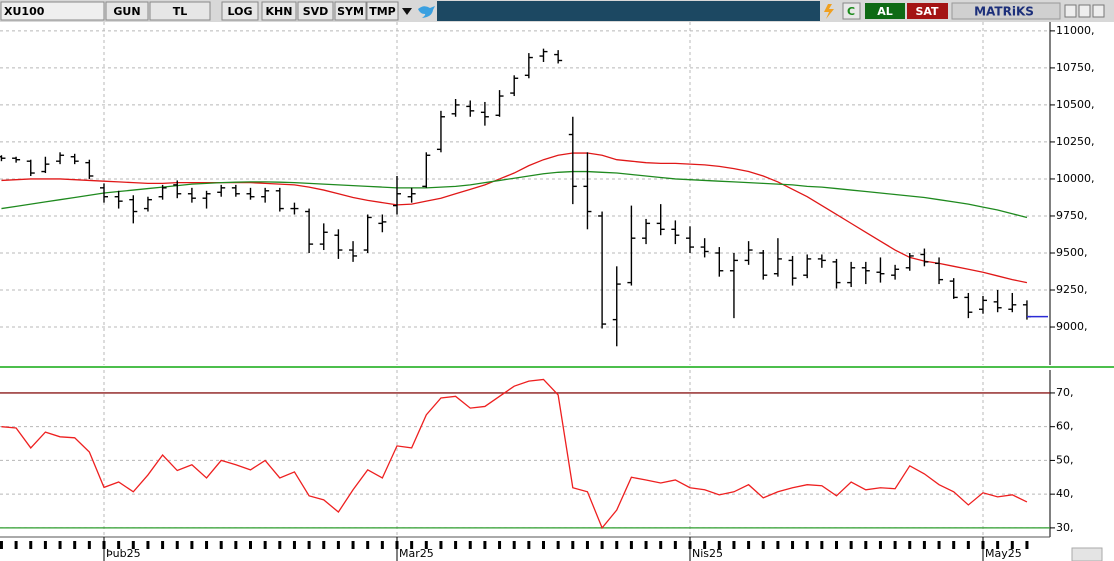  What do you see at coordinates (1065, 426) in the screenshot?
I see `y-tick-label: 60,` at bounding box center [1065, 426].